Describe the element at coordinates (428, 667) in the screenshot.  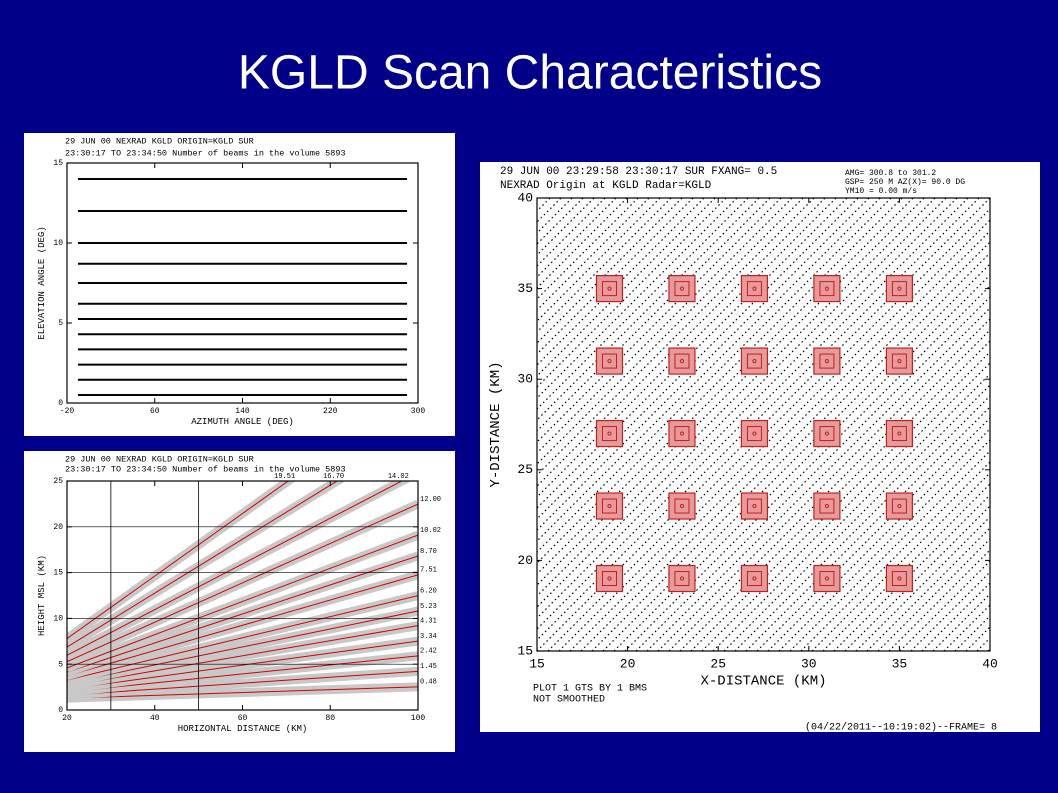
I see `series-label: 1.45` at that location.